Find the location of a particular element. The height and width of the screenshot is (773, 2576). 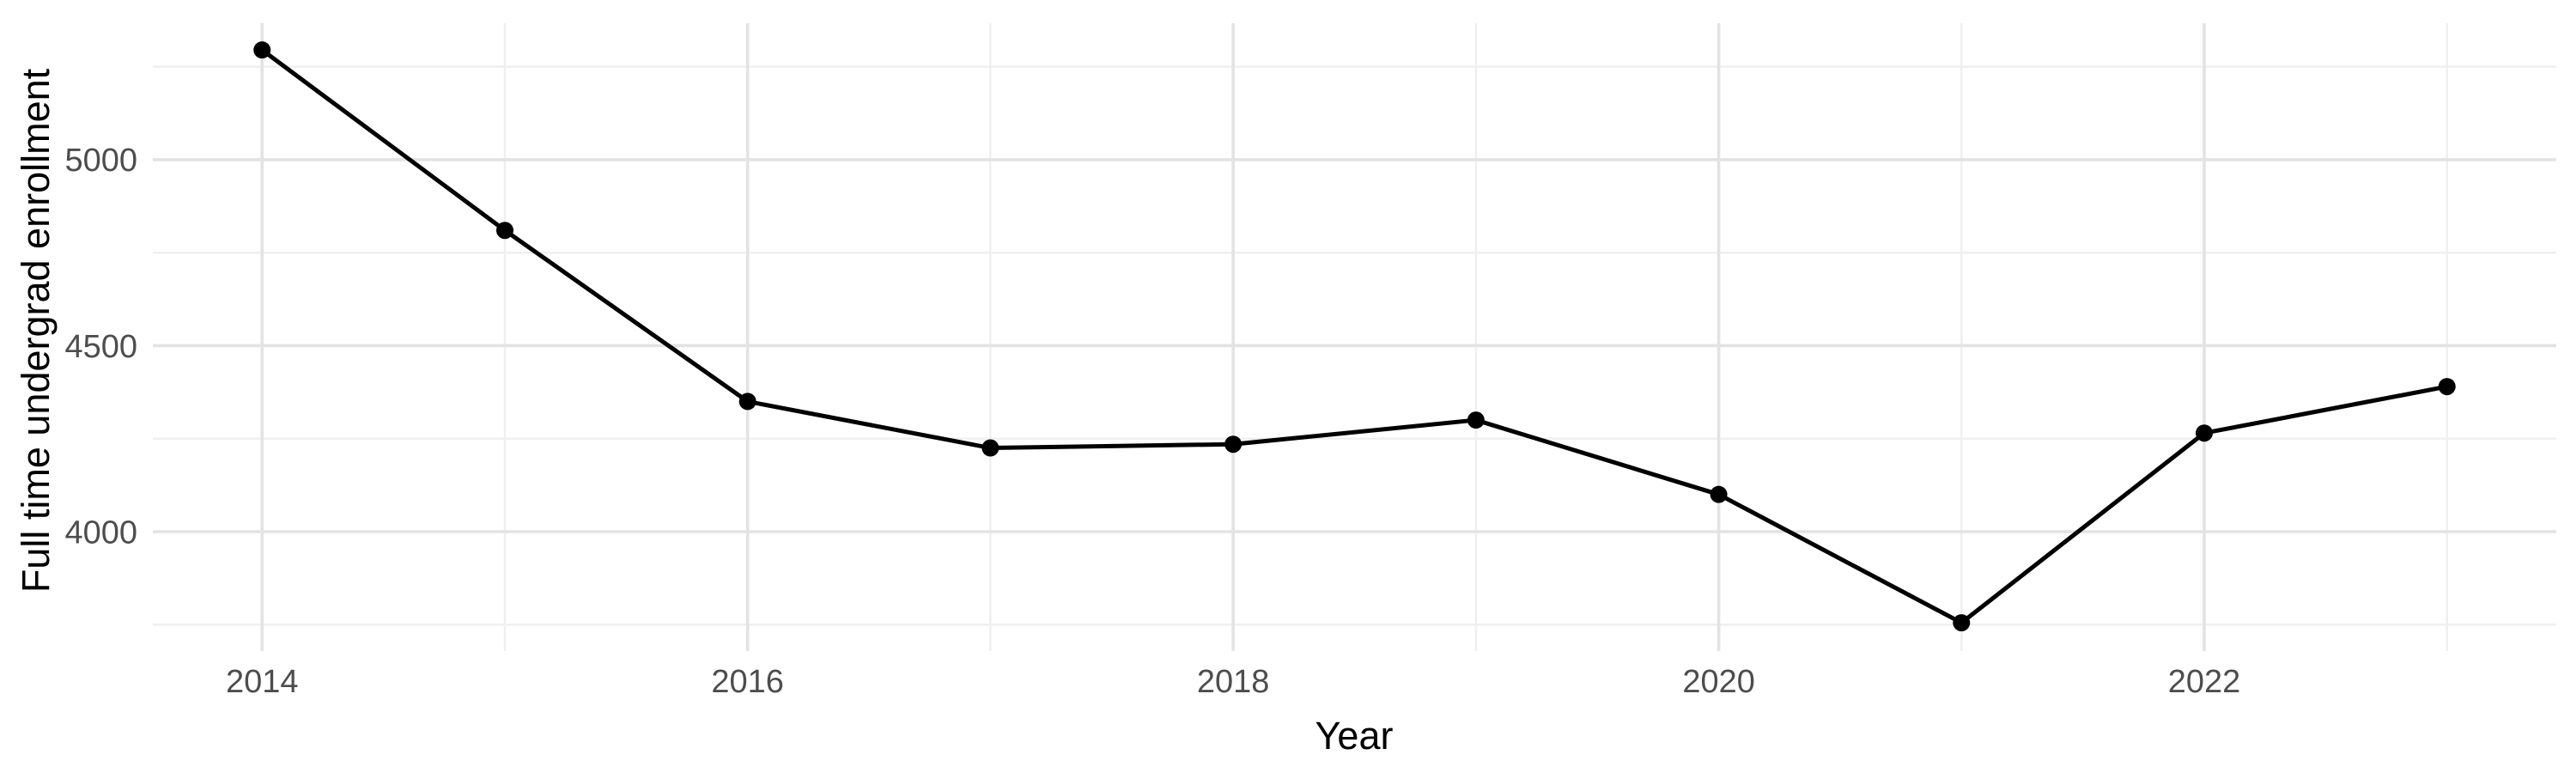

y-tick-label: 4500 is located at coordinates (101, 347).